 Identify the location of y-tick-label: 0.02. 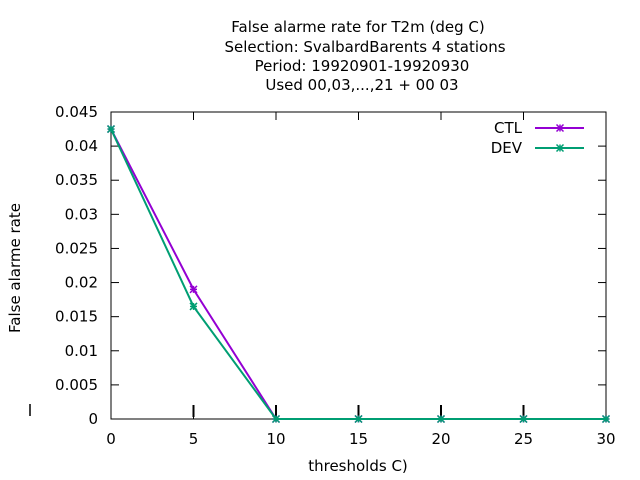
(81, 283).